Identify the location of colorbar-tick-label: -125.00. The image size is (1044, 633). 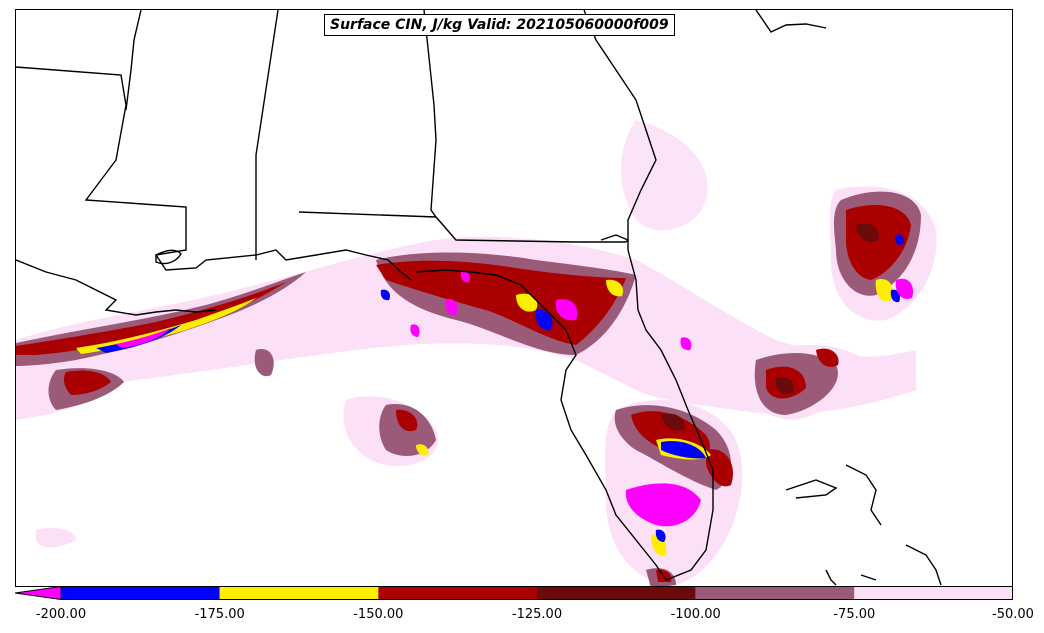
(537, 614).